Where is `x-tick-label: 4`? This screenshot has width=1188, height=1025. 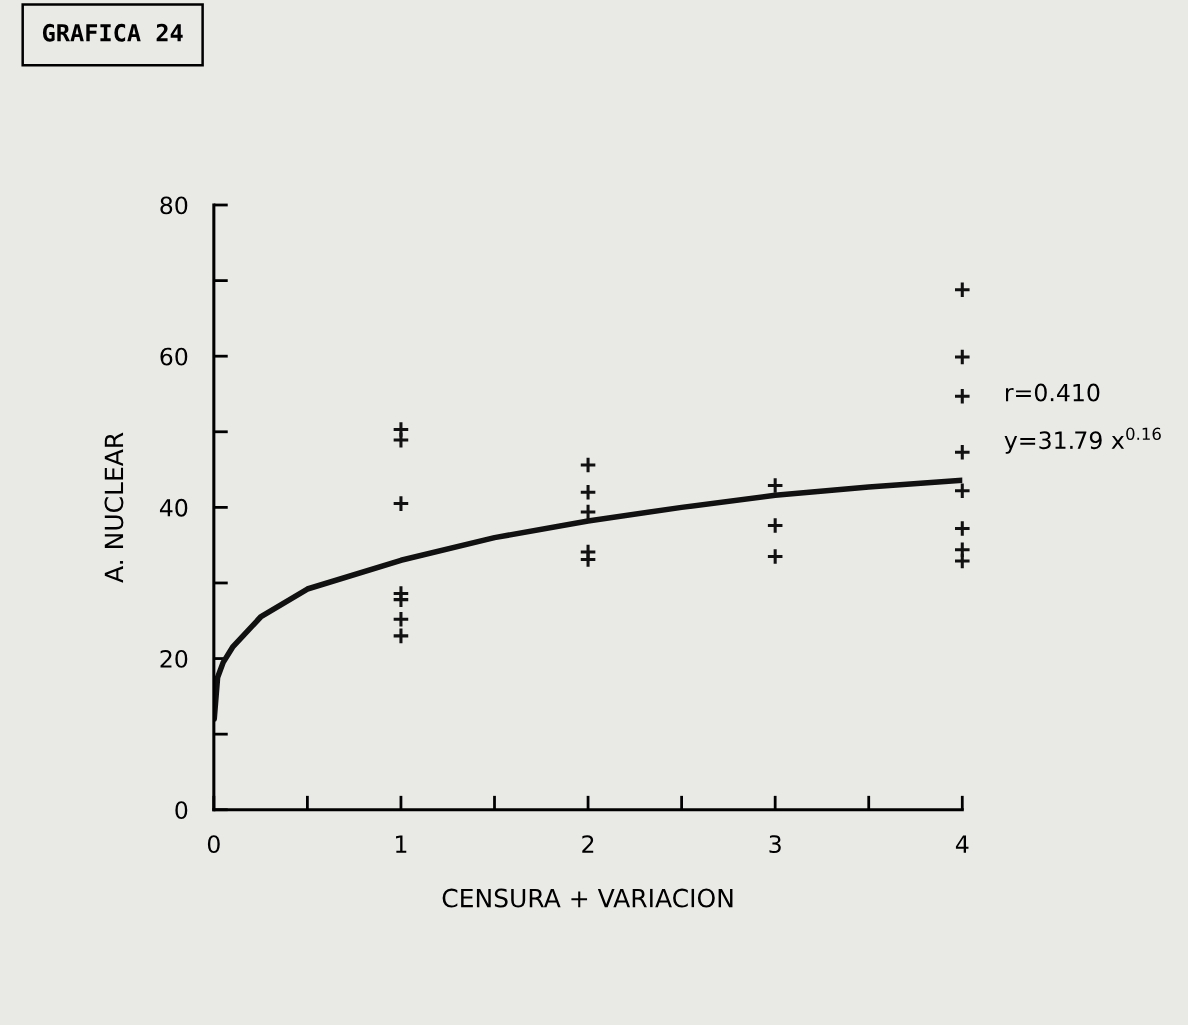 x-tick-label: 4 is located at coordinates (962, 844).